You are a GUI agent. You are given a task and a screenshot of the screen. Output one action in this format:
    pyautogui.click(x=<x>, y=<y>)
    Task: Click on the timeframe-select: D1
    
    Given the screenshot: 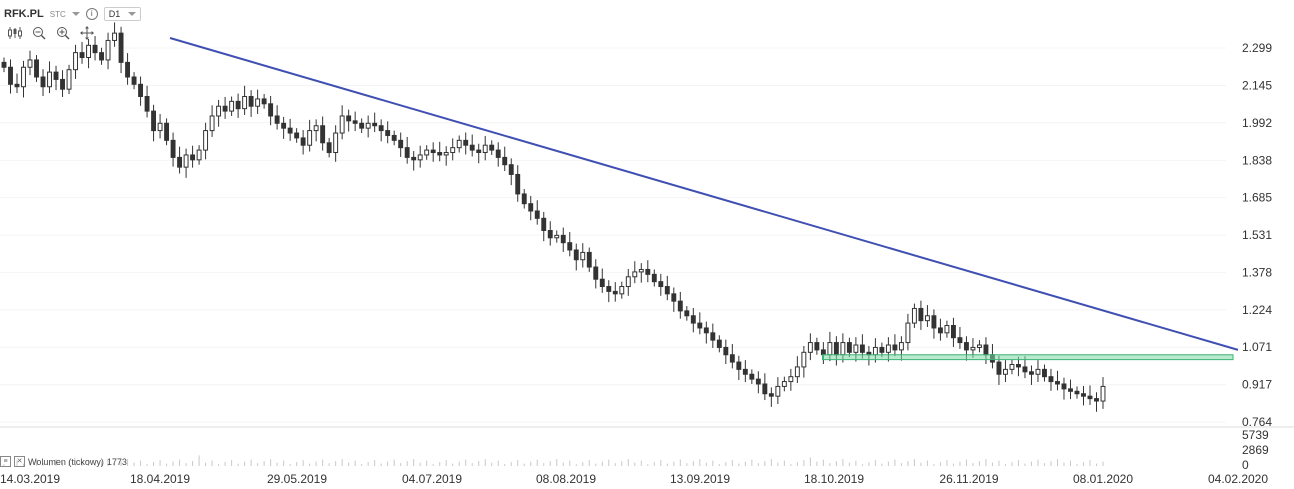 What is the action you would take?
    pyautogui.click(x=122, y=14)
    